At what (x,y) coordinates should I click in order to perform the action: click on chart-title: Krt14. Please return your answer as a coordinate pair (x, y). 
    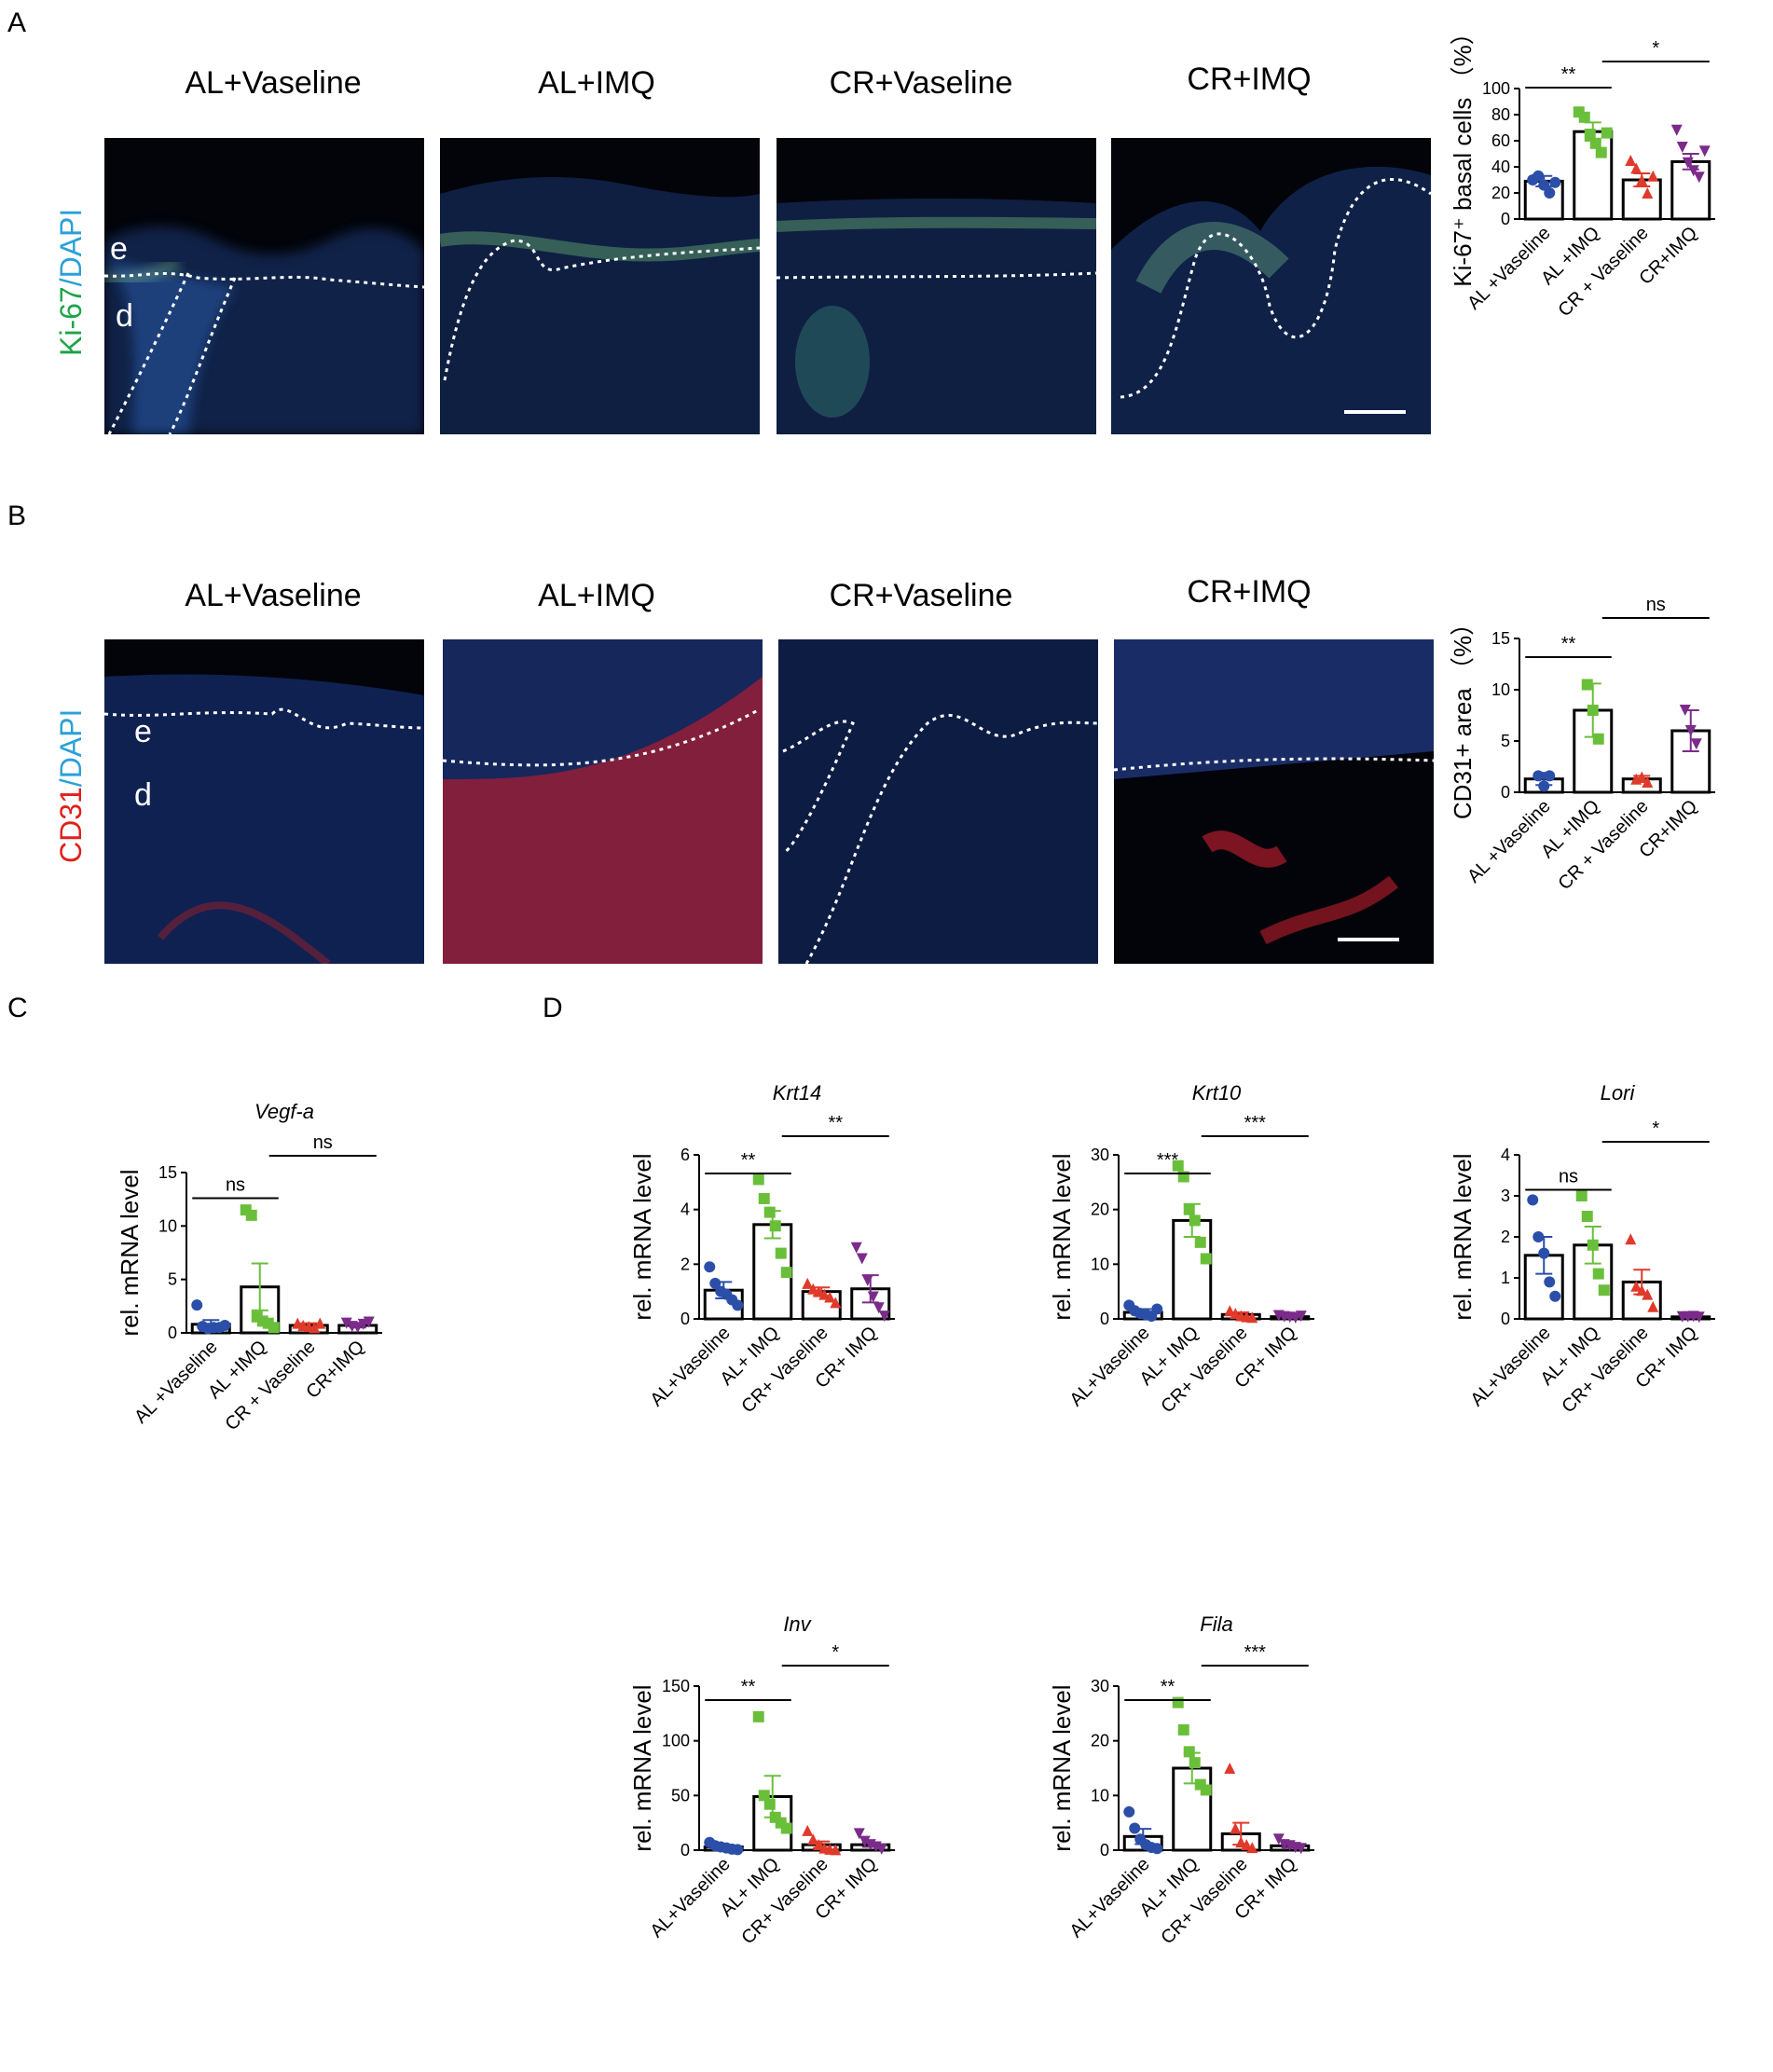
    Looking at the image, I should click on (797, 1093).